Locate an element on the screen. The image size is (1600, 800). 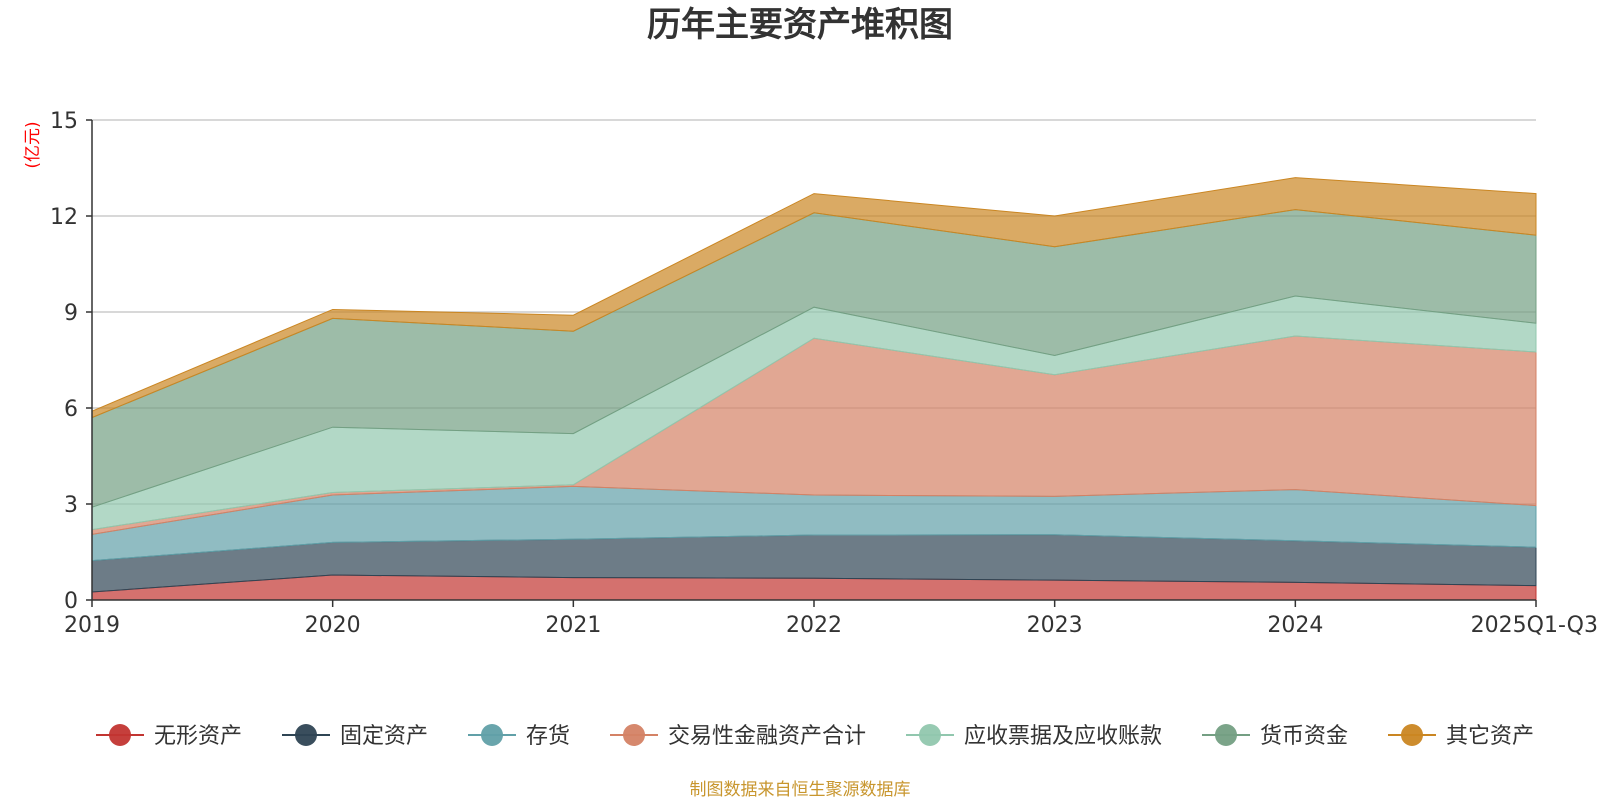
legend-label: 无形资产 is located at coordinates (198, 736).